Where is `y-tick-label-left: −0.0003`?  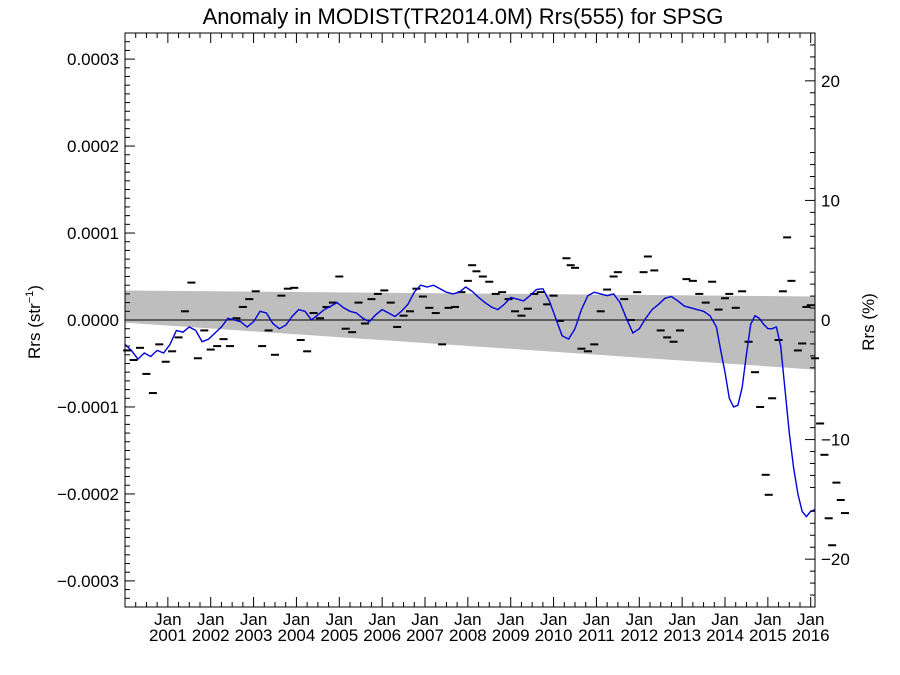 y-tick-label-left: −0.0003 is located at coordinates (88, 581).